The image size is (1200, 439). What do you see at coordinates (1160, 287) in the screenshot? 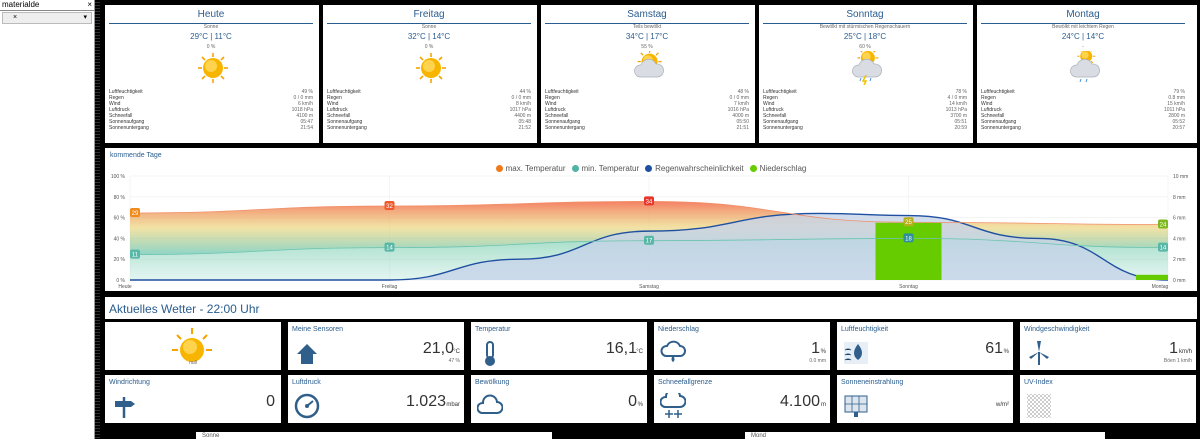
I see `x-tick: Montag` at bounding box center [1160, 287].